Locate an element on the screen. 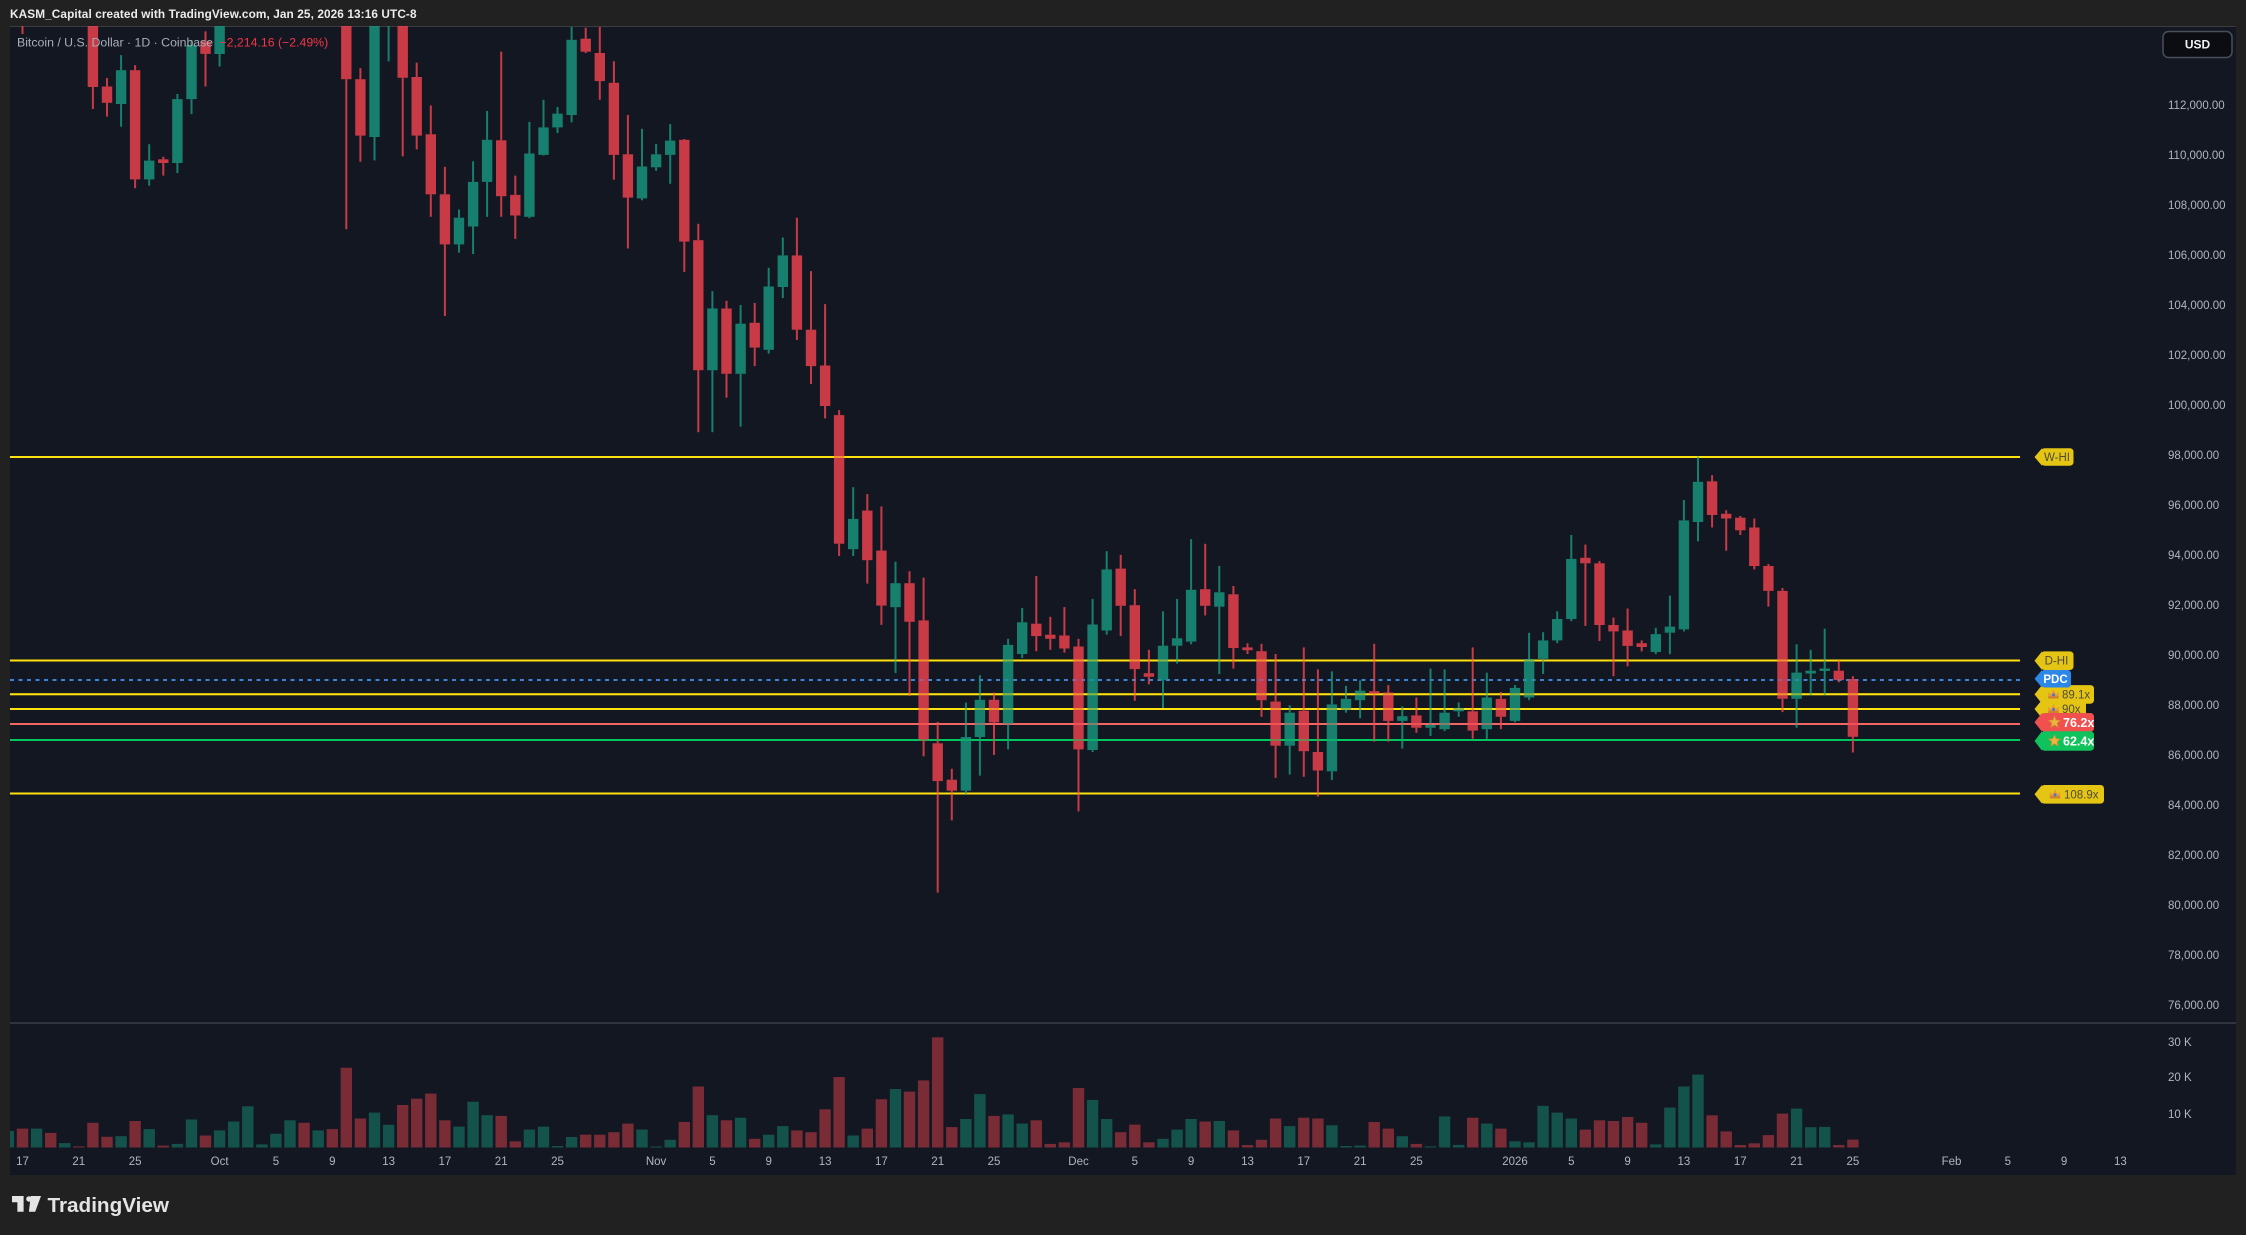  svg-text: 30 K is located at coordinates (2180, 1043).